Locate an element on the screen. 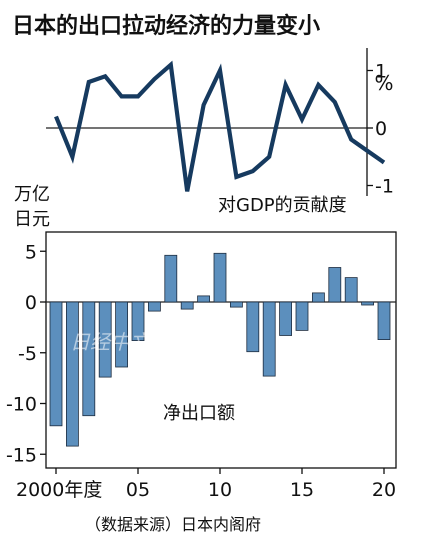  line-y-tick-label: -1 is located at coordinates (384, 187).